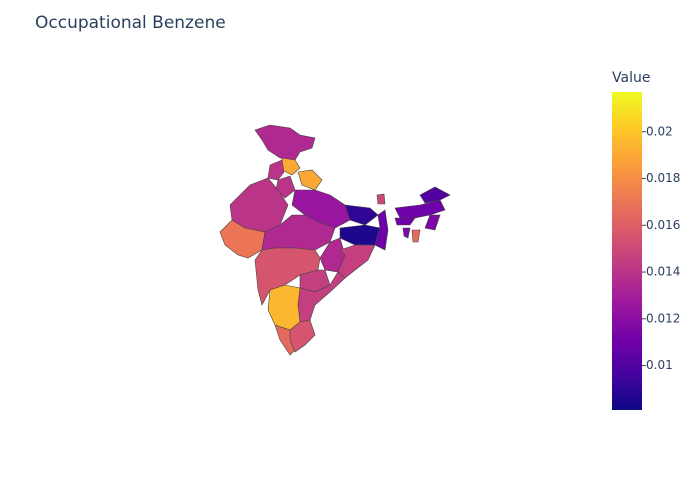 The width and height of the screenshot is (700, 500). I want to click on colorbar-tick-label: 0.016, so click(663, 225).